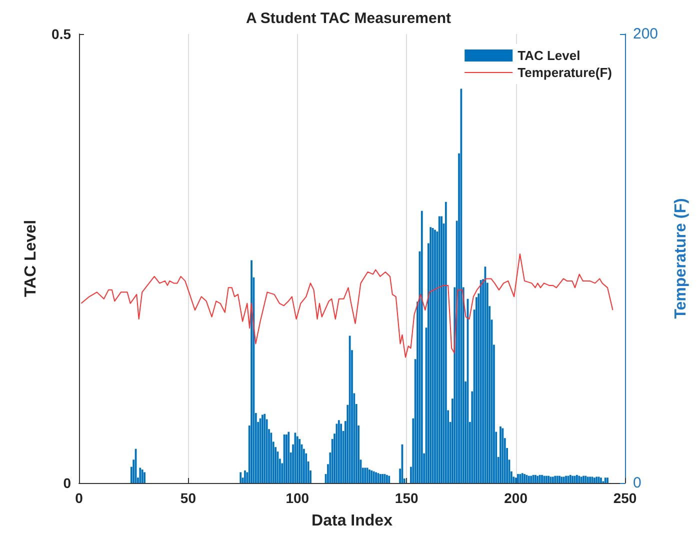 This screenshot has width=697, height=534. I want to click on x-tick-label: 100, so click(298, 498).